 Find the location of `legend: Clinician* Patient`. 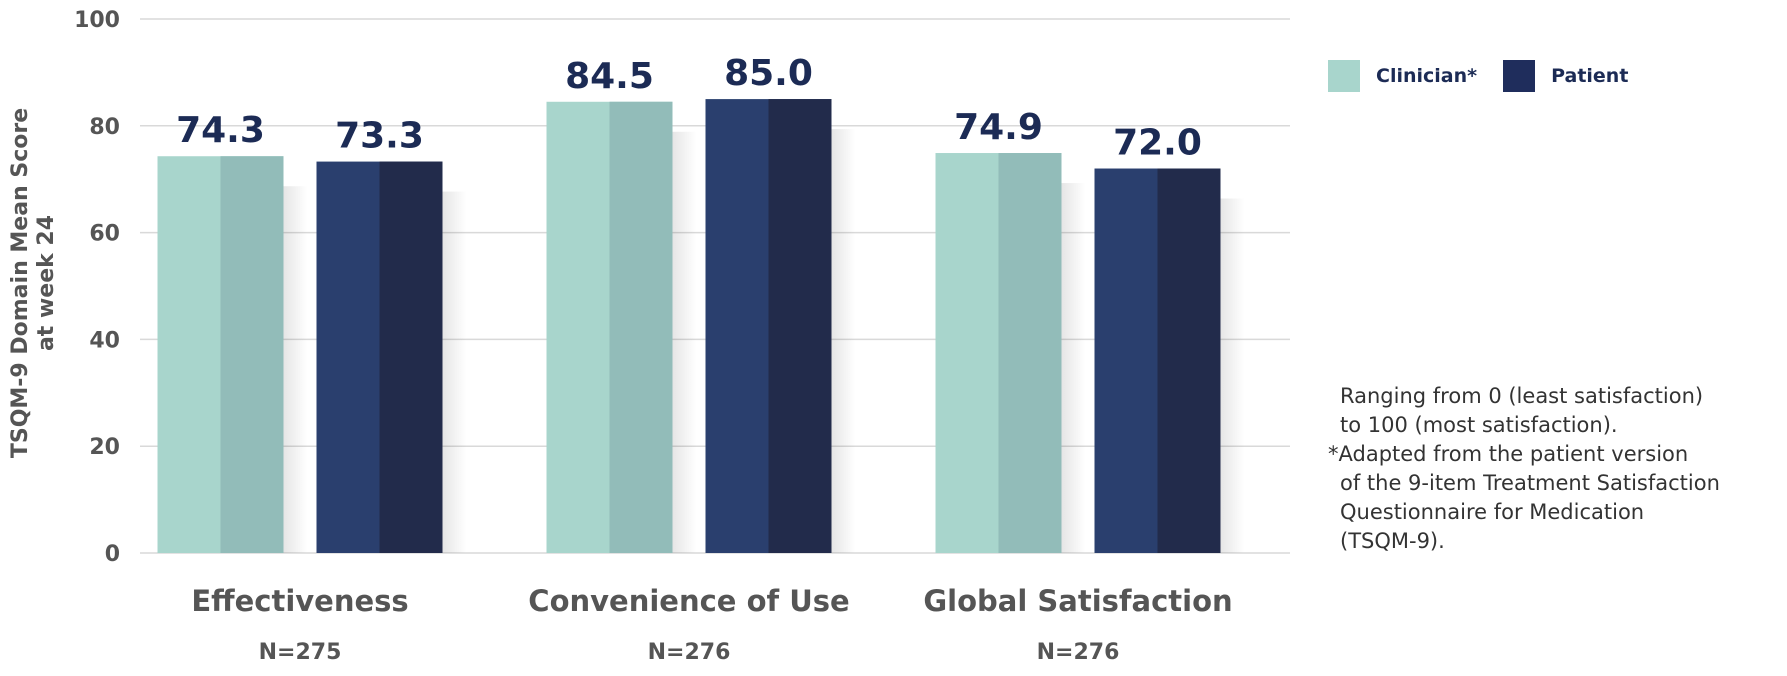

legend: Clinician* Patient is located at coordinates (1478, 76).